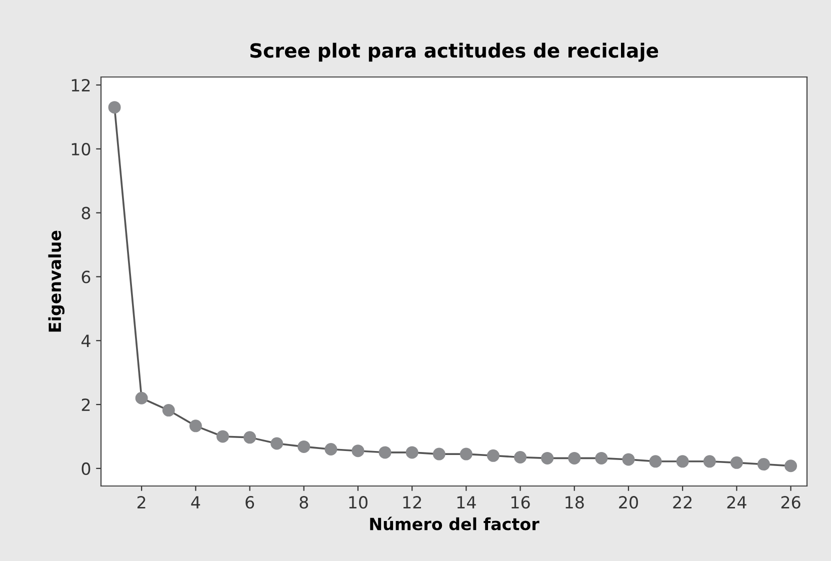  Describe the element at coordinates (85, 340) in the screenshot. I see `y-tick-label: 4` at that location.